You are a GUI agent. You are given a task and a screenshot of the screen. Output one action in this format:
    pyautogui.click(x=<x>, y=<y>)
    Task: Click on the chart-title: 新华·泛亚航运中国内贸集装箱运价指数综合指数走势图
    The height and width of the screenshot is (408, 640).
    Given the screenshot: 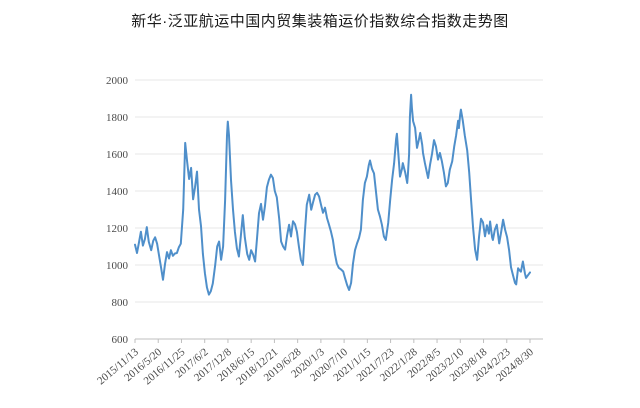 What is the action you would take?
    pyautogui.click(x=320, y=21)
    